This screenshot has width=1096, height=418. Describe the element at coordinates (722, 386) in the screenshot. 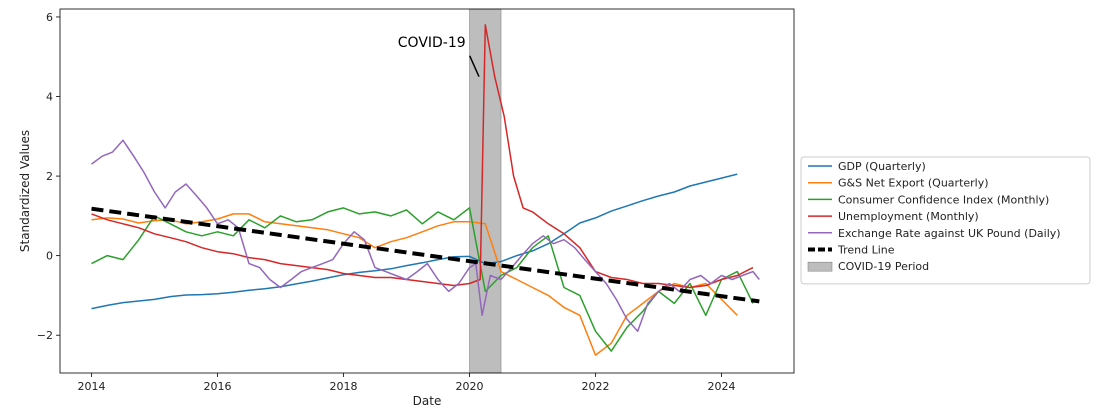

I see `x-tick-label: 2024` at that location.